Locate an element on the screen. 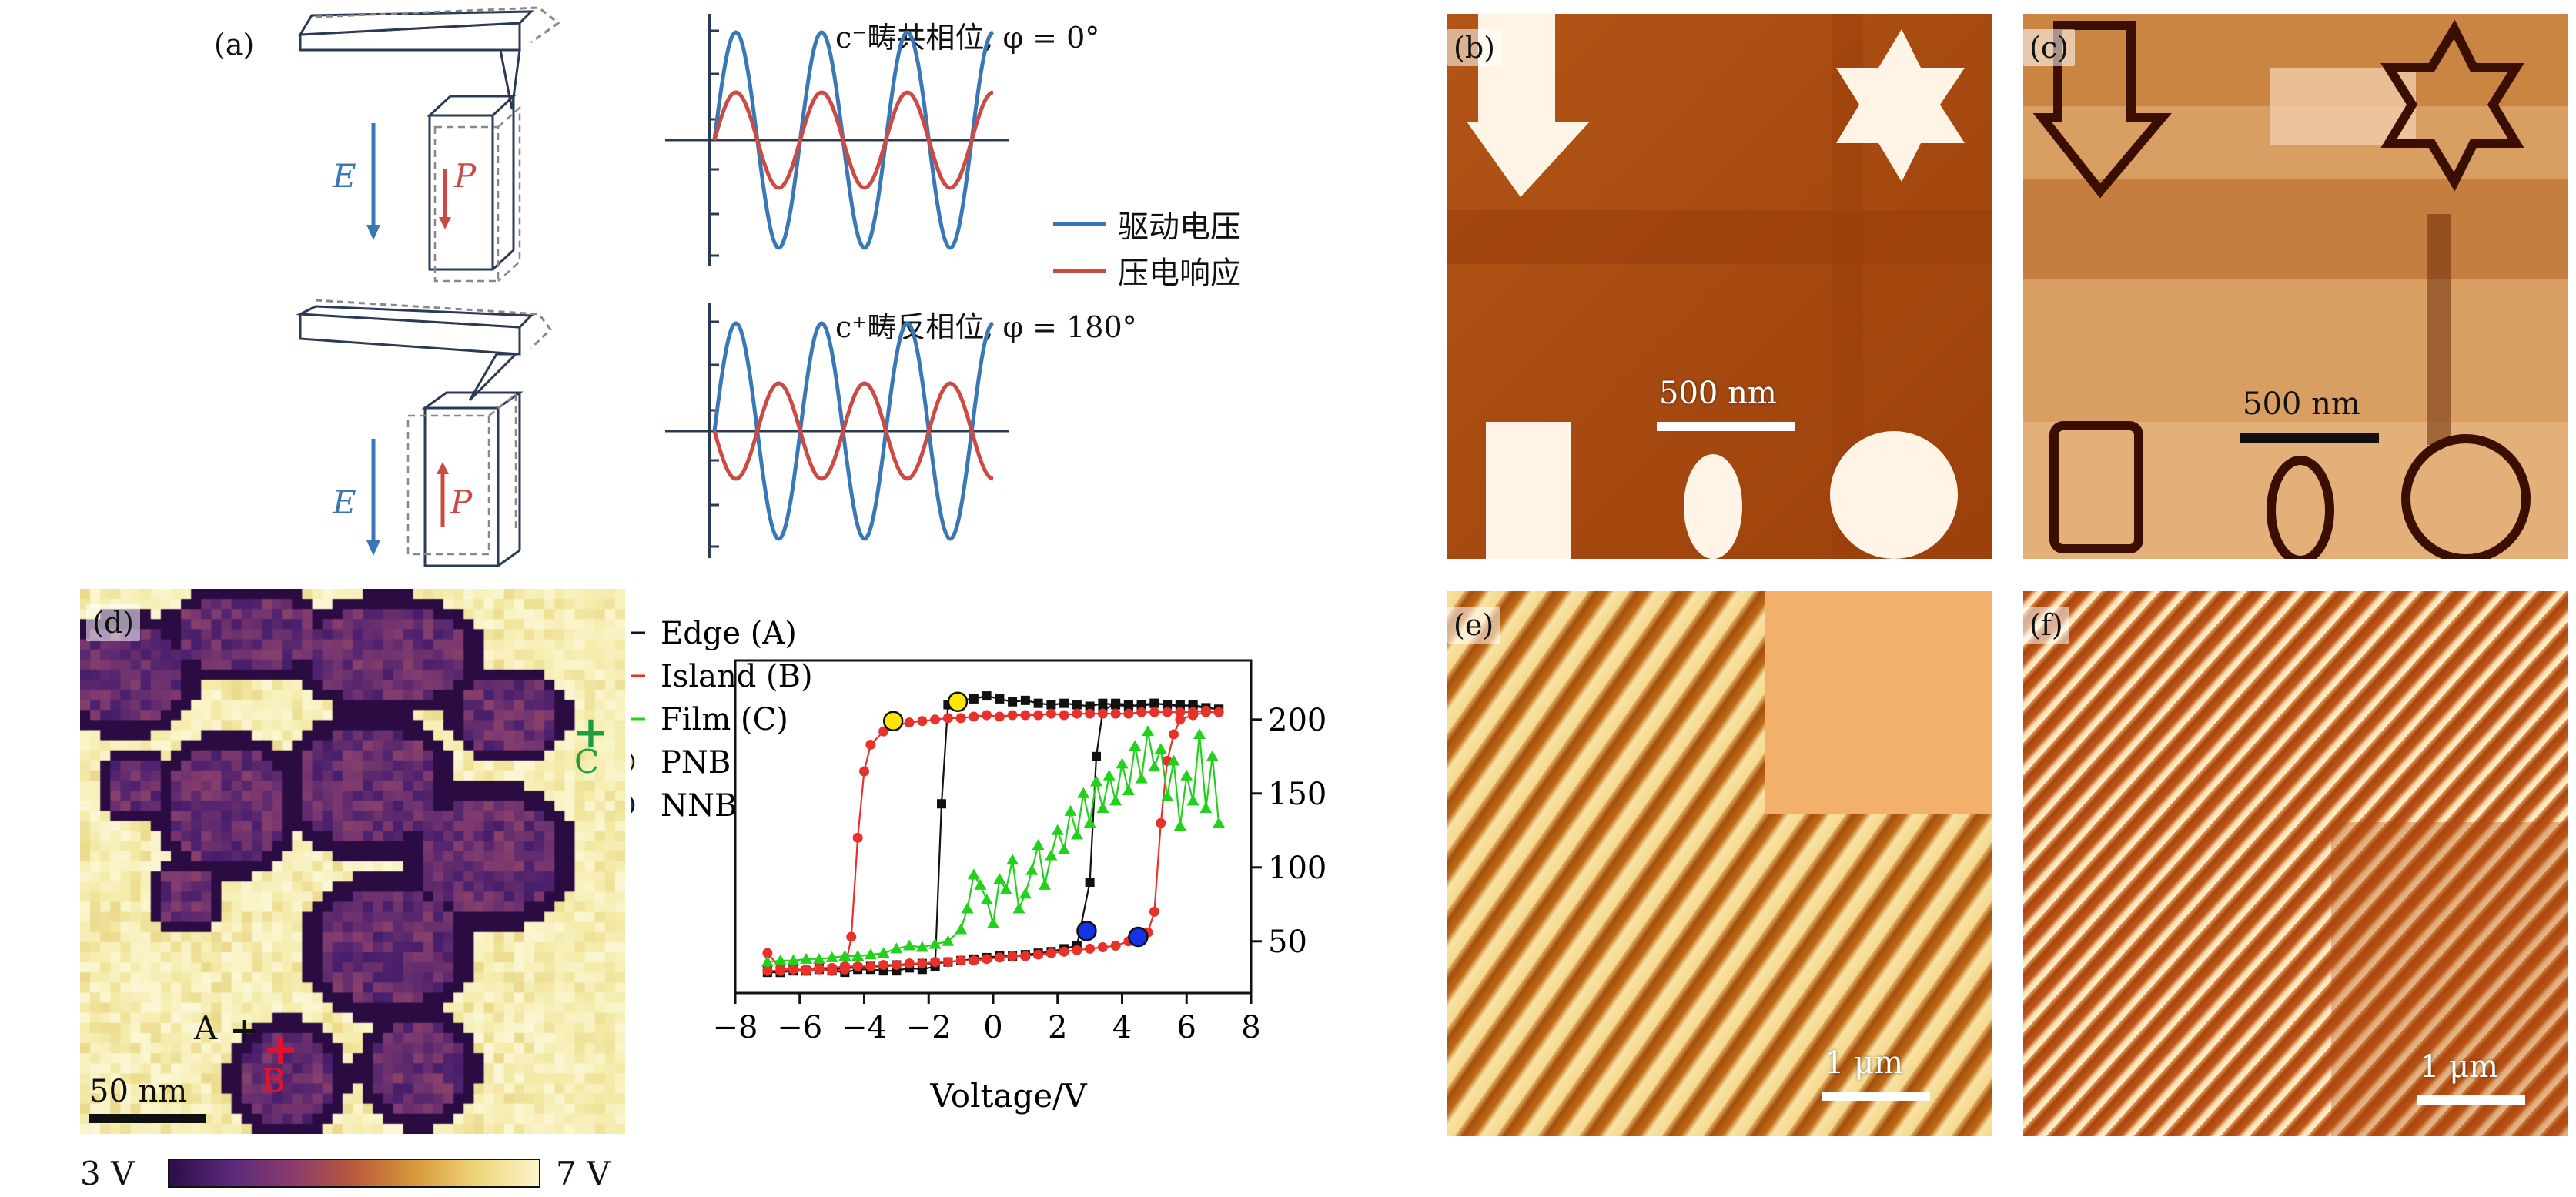 The width and height of the screenshot is (2576, 1197). x-tick-label: −2 is located at coordinates (929, 1027).